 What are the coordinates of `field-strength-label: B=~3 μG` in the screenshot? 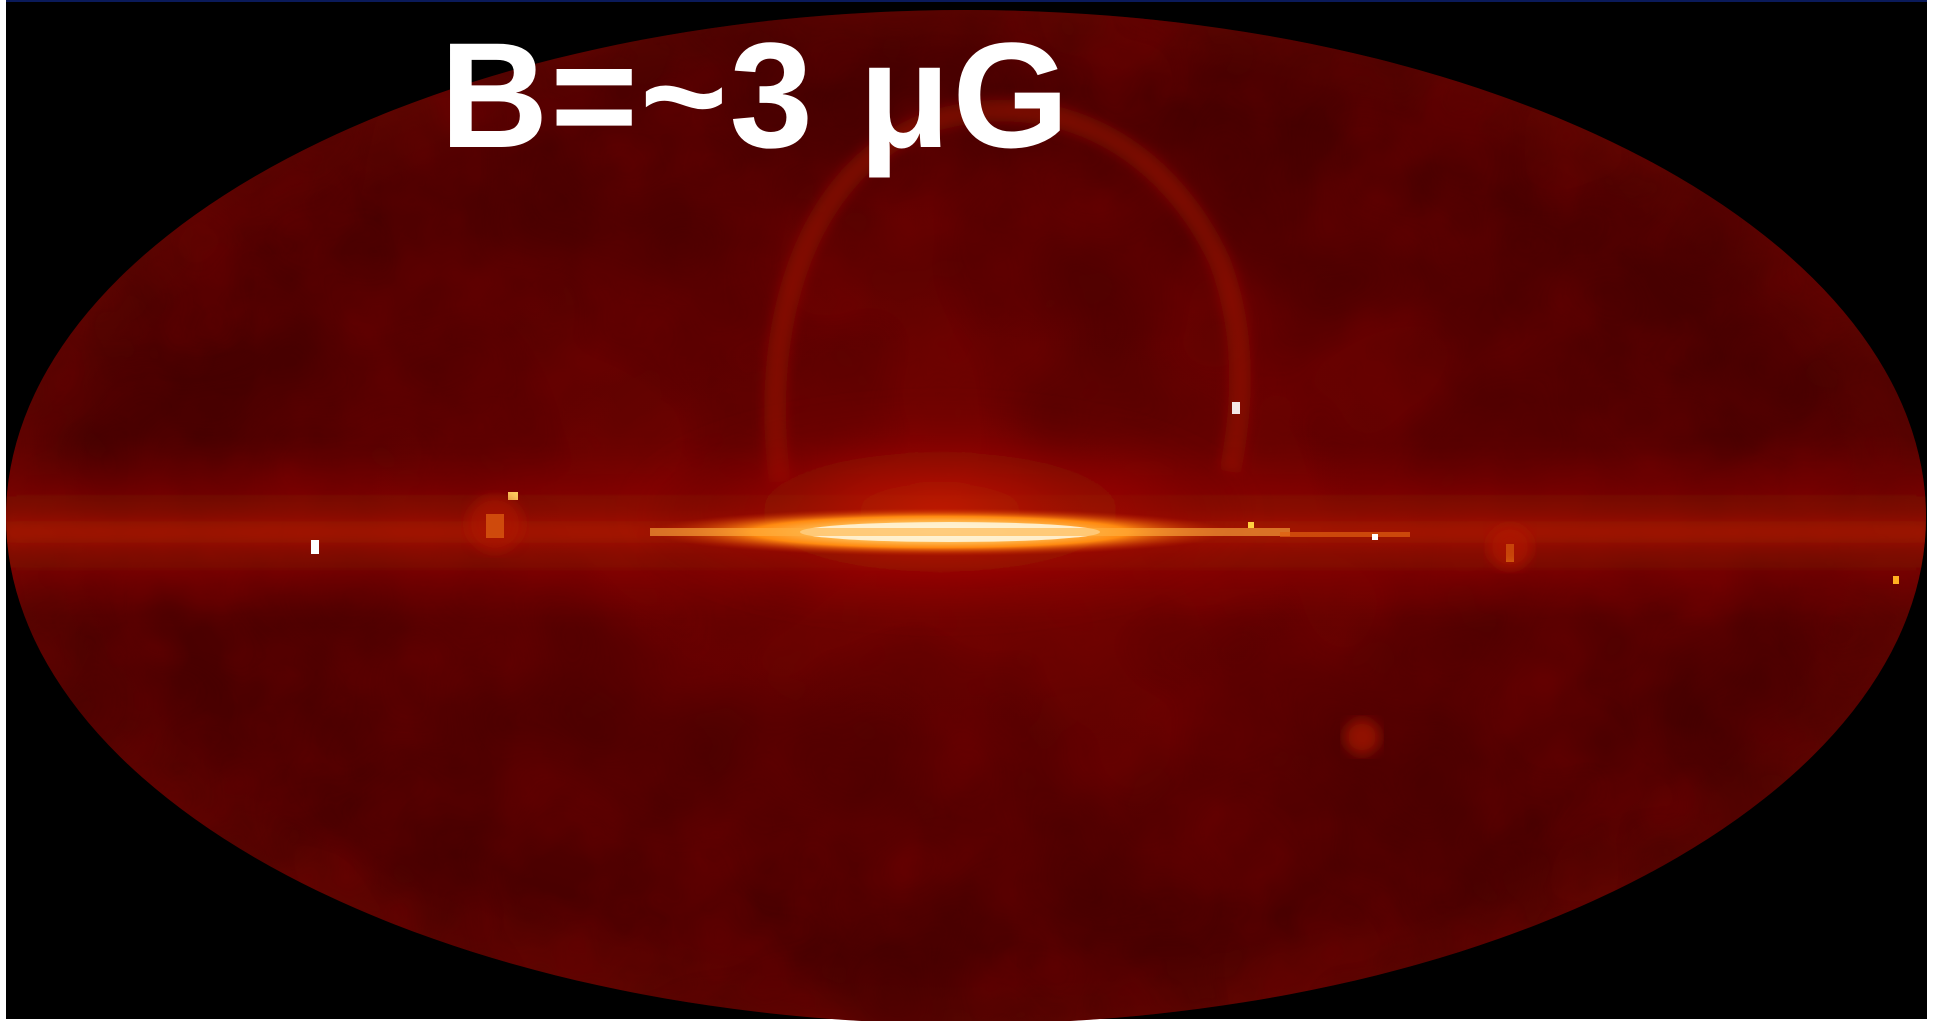 It's located at (756, 95).